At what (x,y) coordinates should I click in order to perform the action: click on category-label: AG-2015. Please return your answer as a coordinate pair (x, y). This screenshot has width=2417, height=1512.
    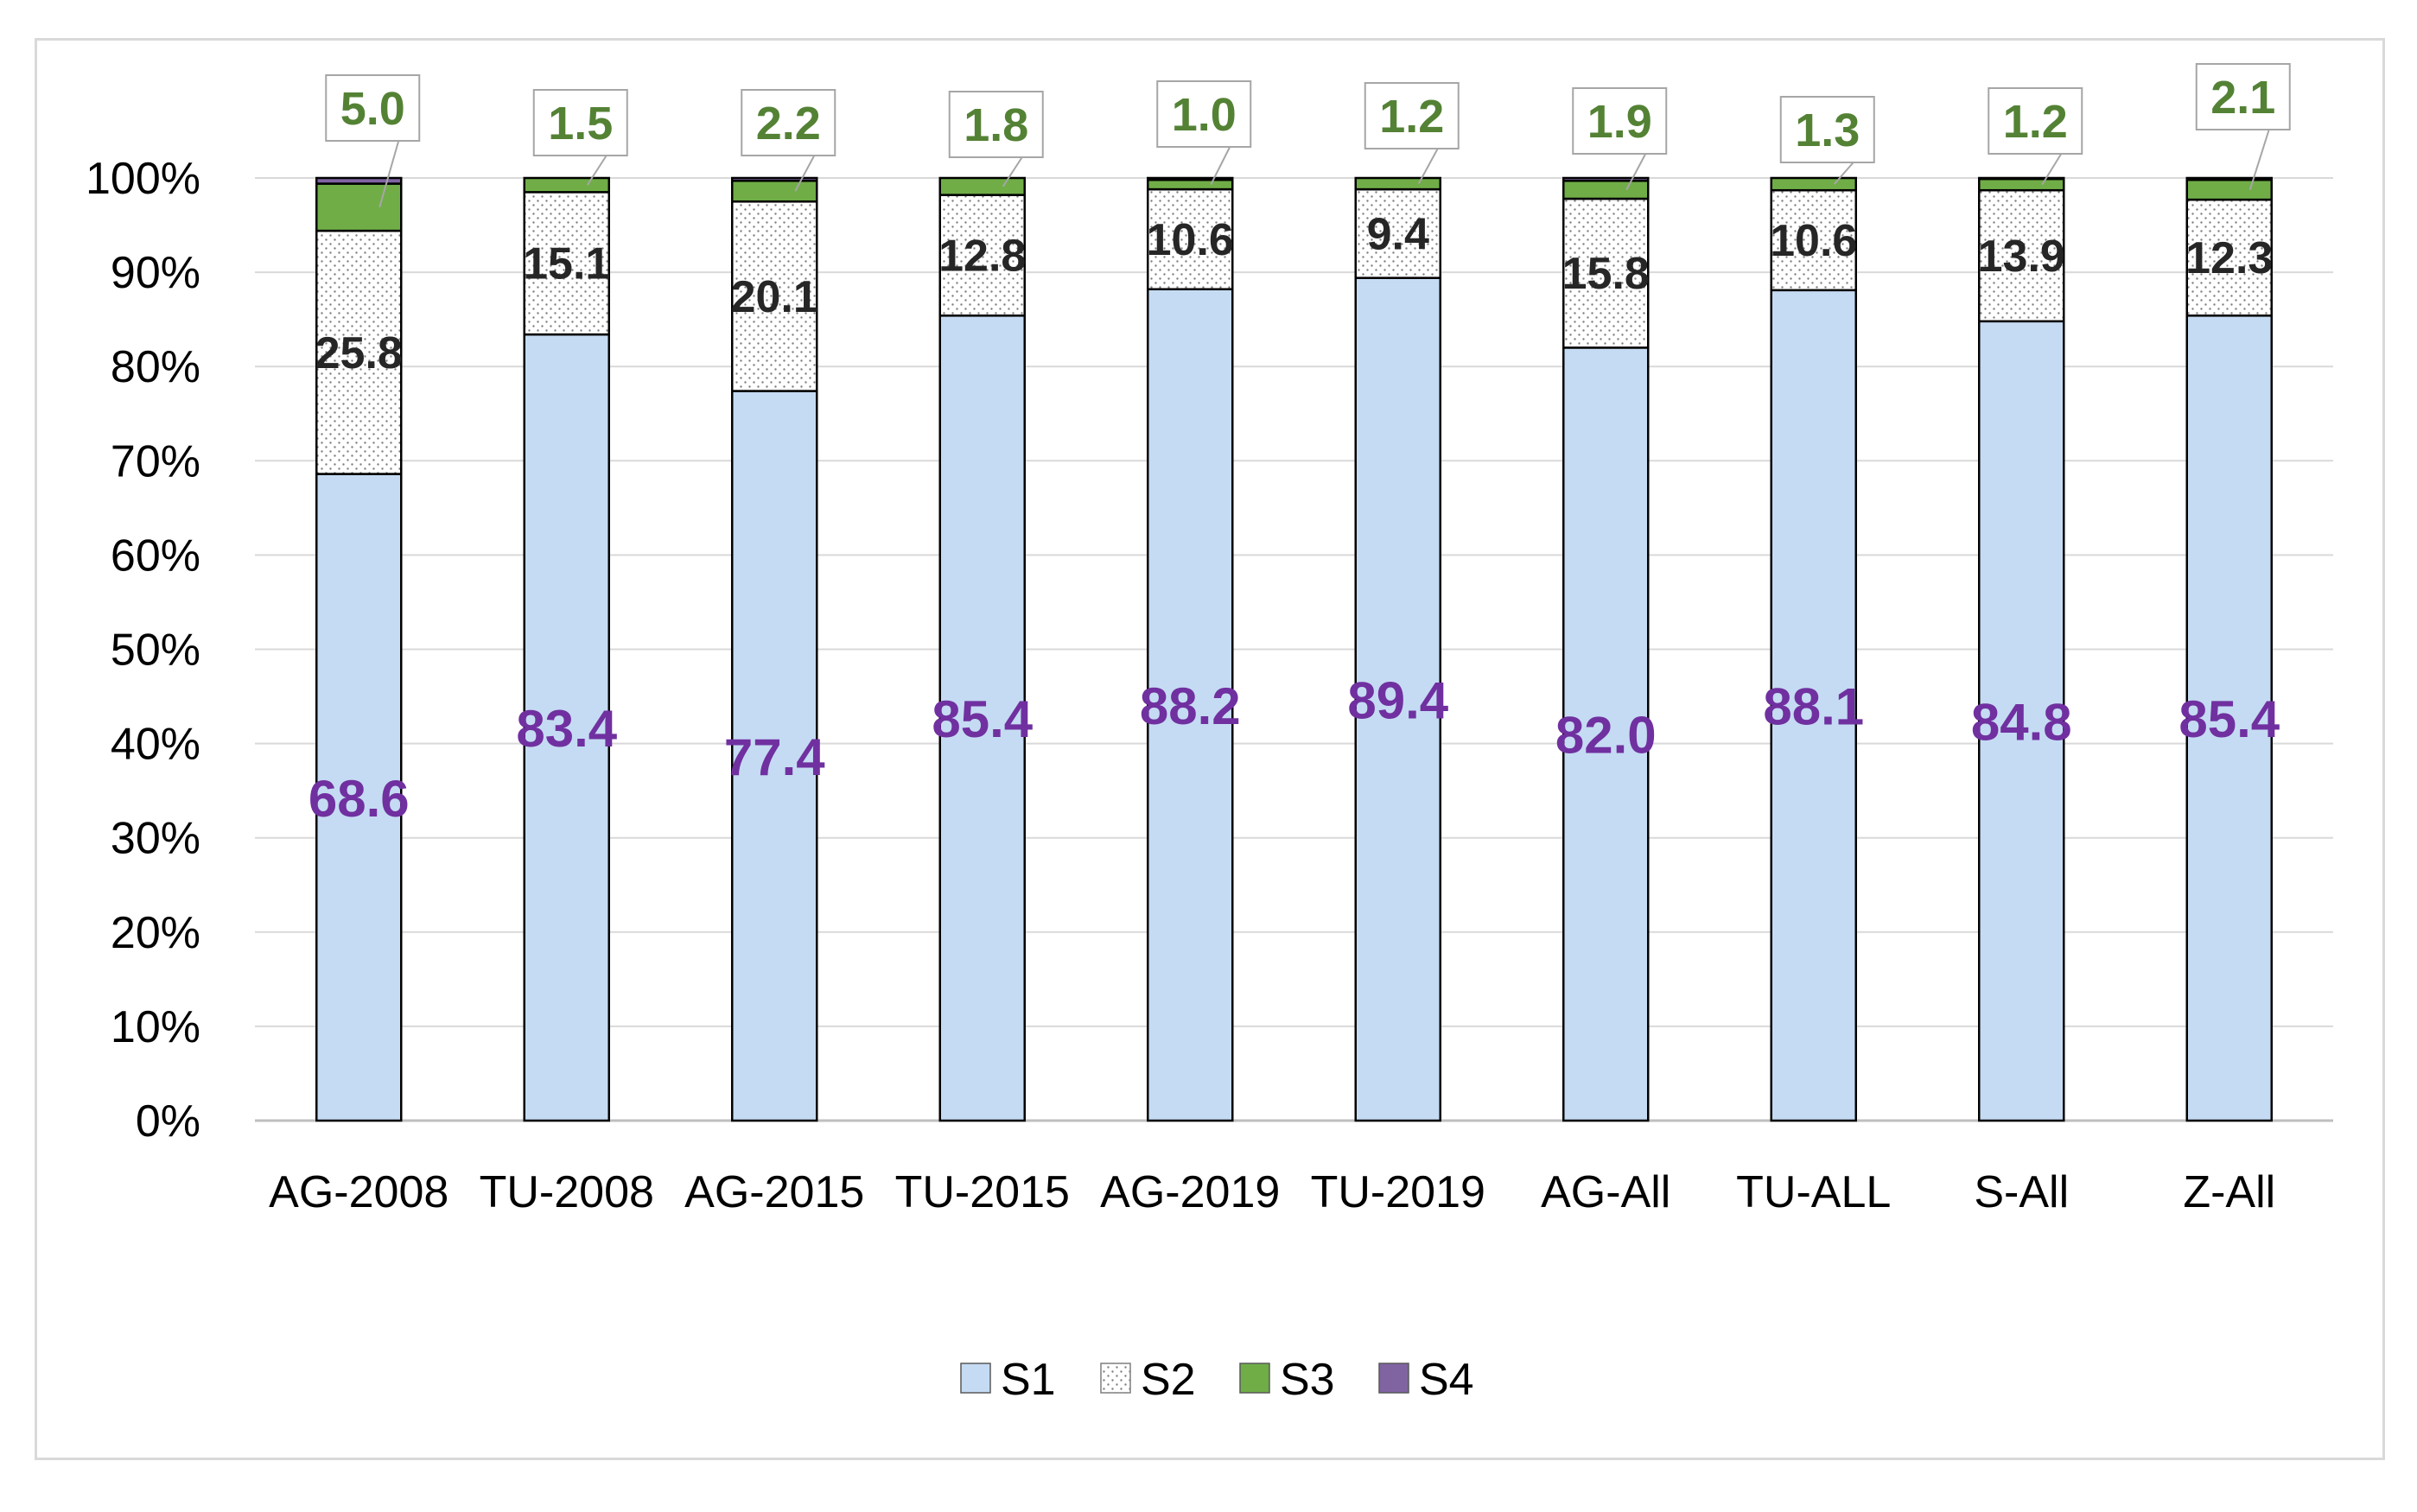
    Looking at the image, I should click on (774, 1192).